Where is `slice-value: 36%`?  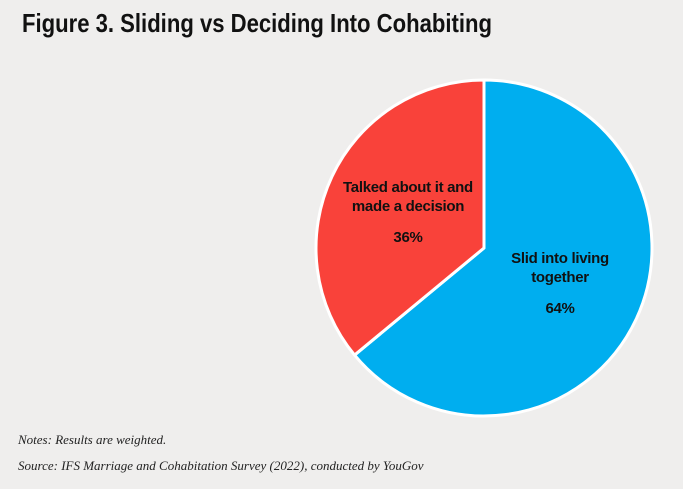 slice-value: 36% is located at coordinates (408, 237).